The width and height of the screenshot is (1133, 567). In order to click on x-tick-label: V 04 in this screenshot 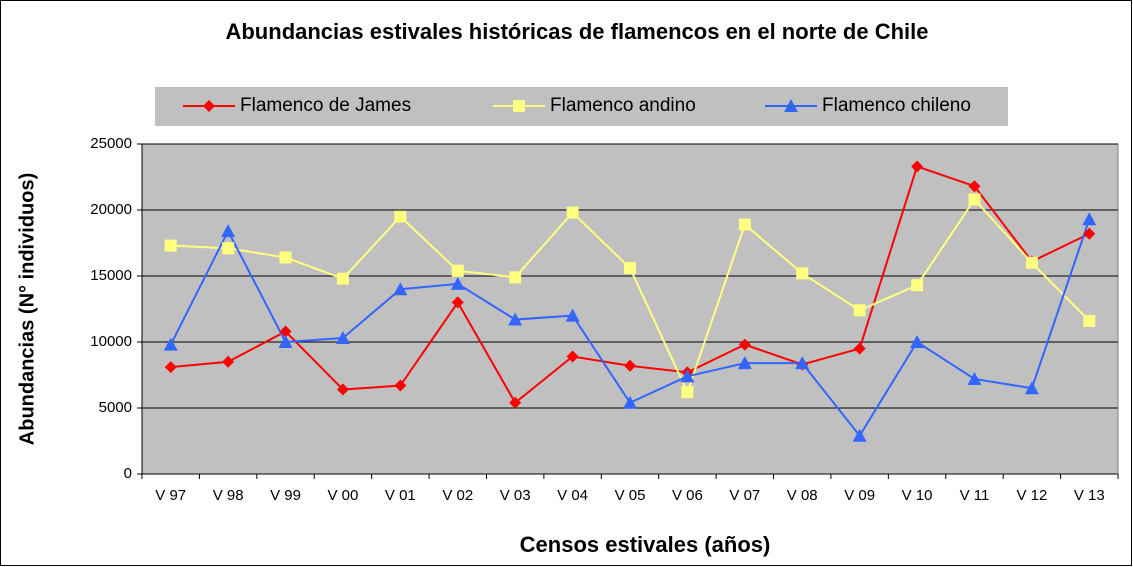, I will do `click(572, 495)`.